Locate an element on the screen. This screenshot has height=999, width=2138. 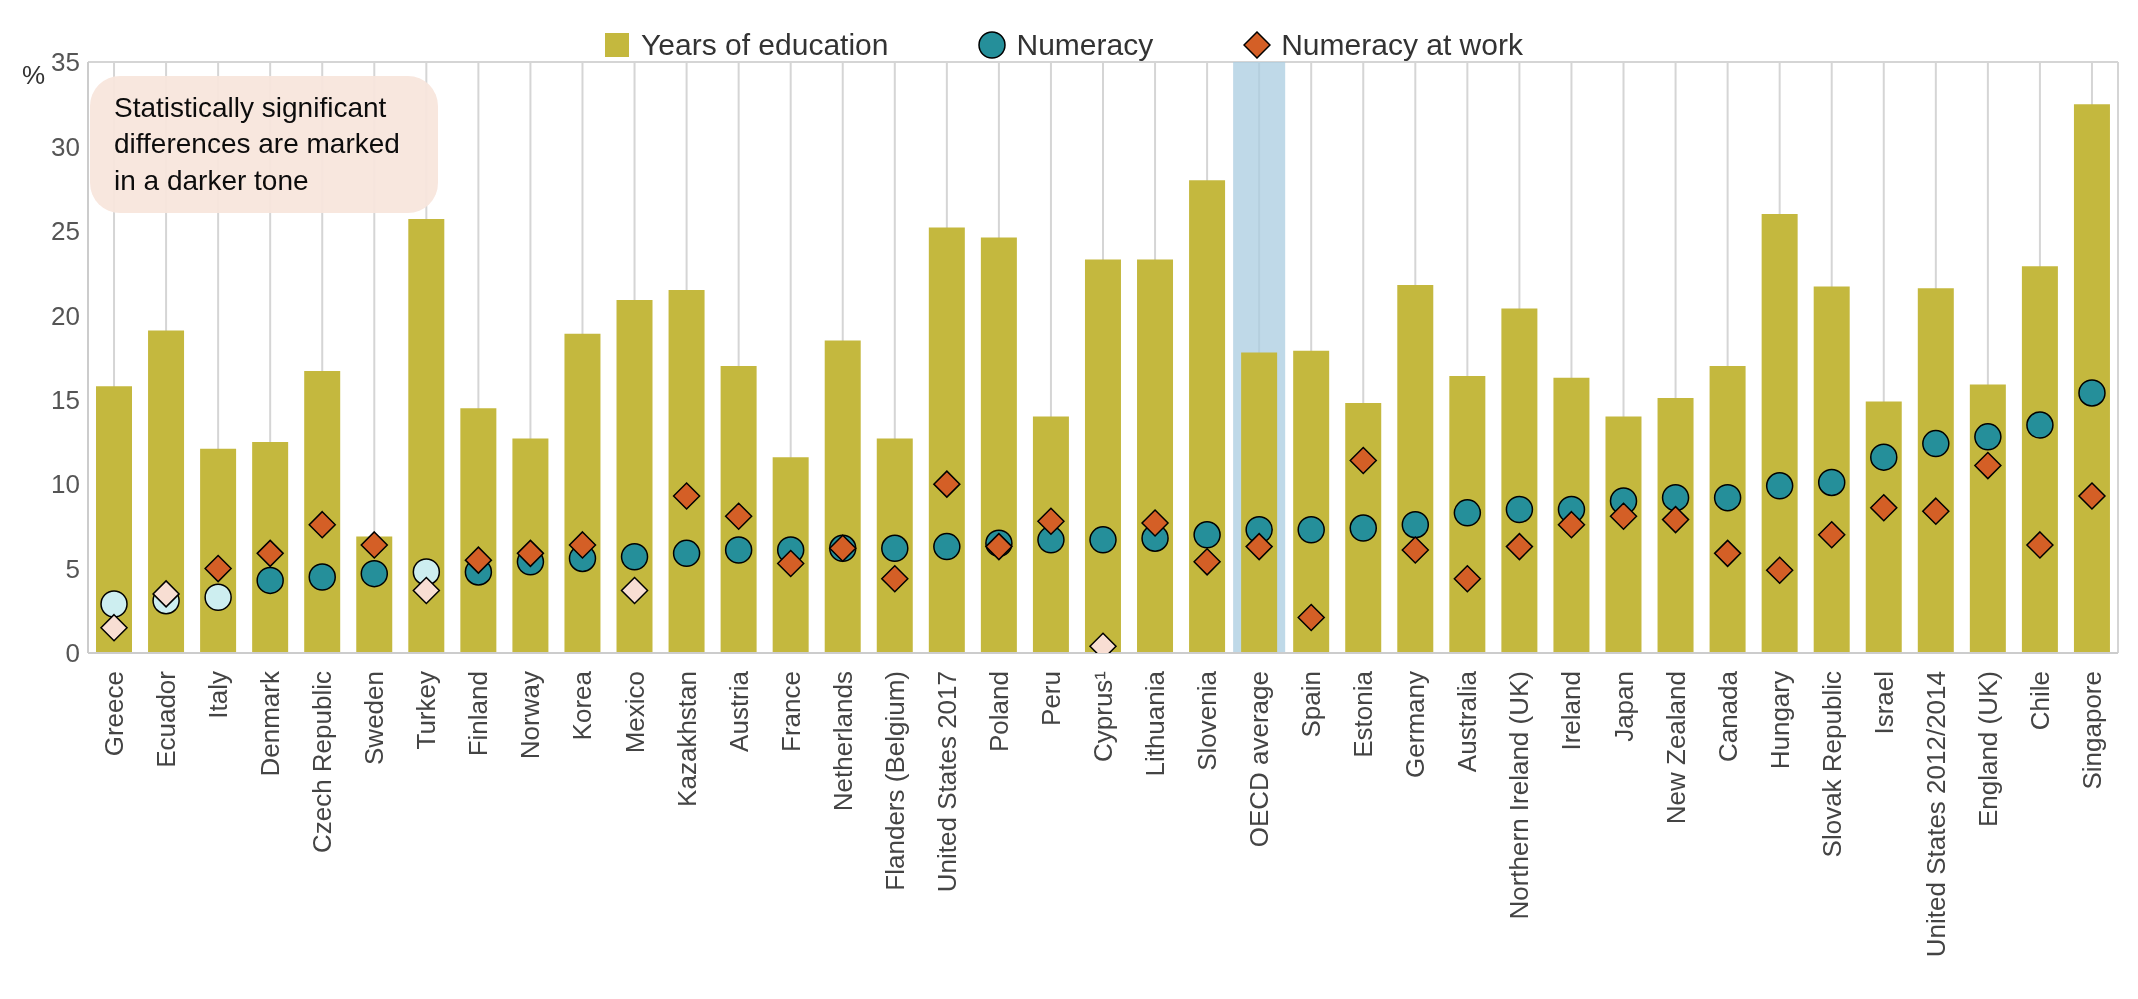
x-tick-label: Ireland is located at coordinates (1571, 711).